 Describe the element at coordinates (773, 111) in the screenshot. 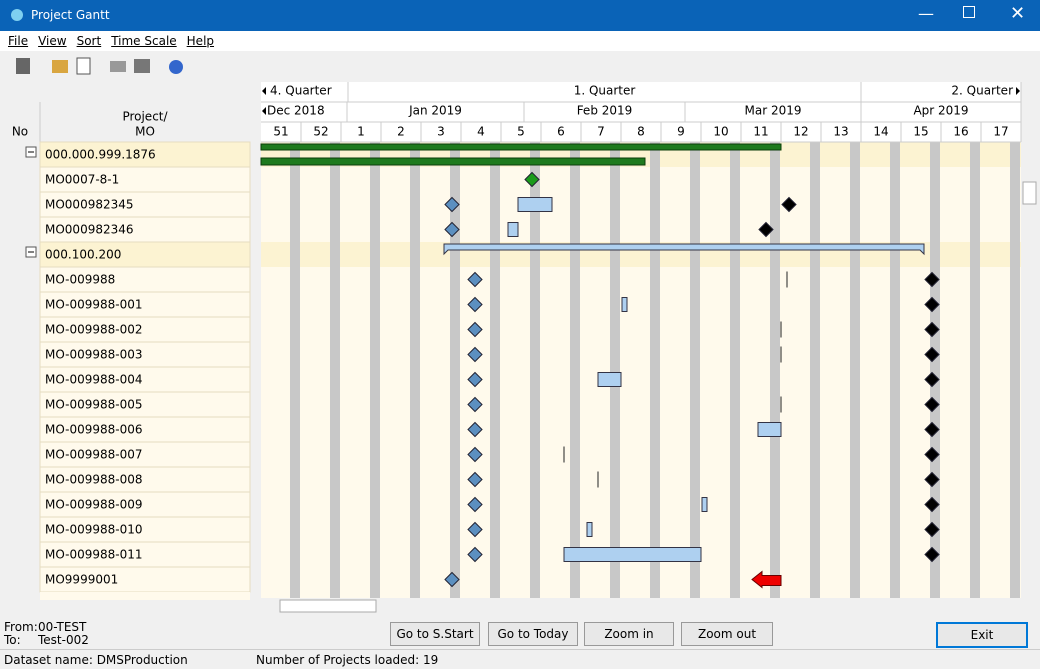

I see `month-label: Mar 2019` at that location.